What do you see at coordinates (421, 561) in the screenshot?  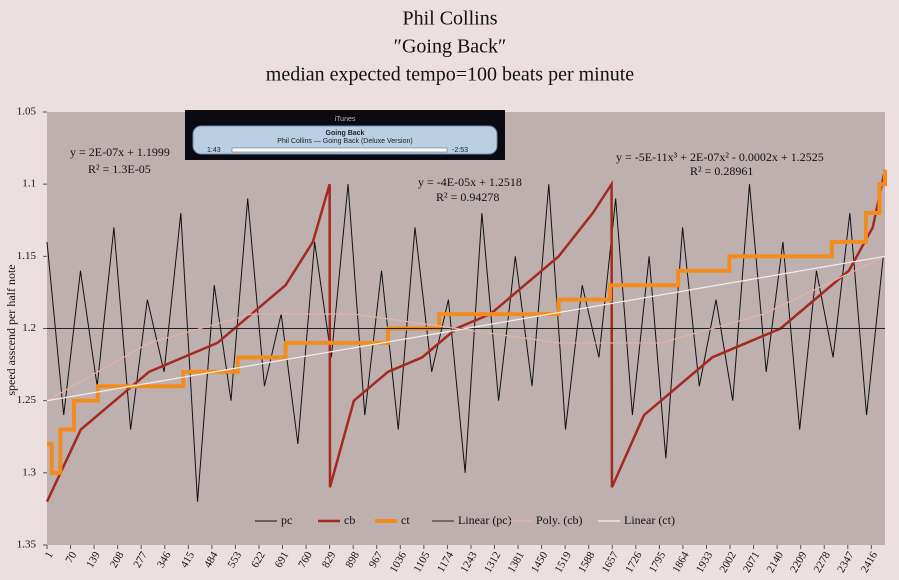 I see `x-tick-label: 1105` at bounding box center [421, 561].